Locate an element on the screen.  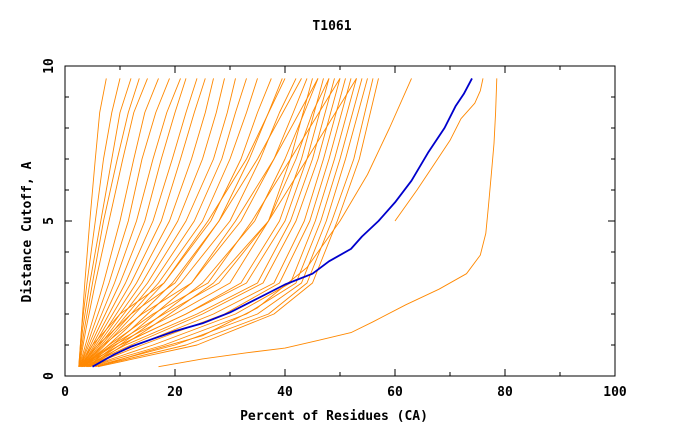
x-axis-label: Percent of Residues (CA) is located at coordinates (334, 416).